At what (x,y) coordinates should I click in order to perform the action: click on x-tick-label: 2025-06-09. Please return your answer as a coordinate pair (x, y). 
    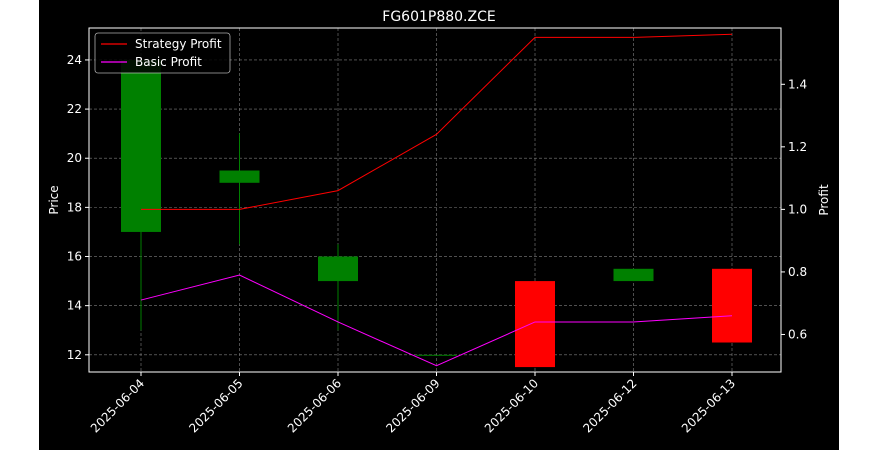
    Looking at the image, I should click on (412, 405).